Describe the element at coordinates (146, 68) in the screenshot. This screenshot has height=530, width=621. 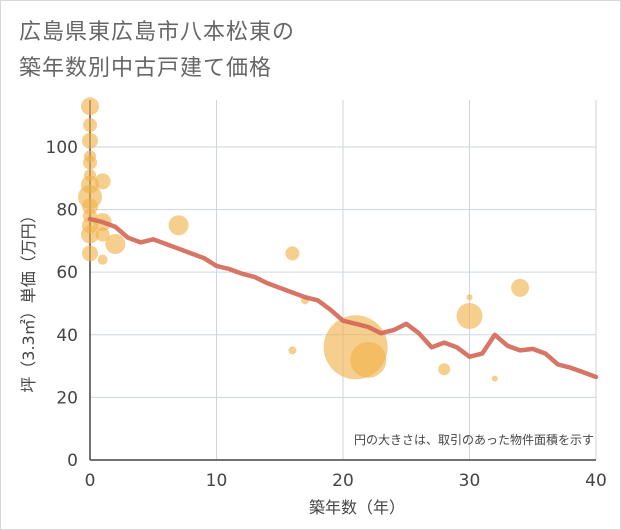
I see `chart-title-line-2: 築年数別中古戸建て価格` at that location.